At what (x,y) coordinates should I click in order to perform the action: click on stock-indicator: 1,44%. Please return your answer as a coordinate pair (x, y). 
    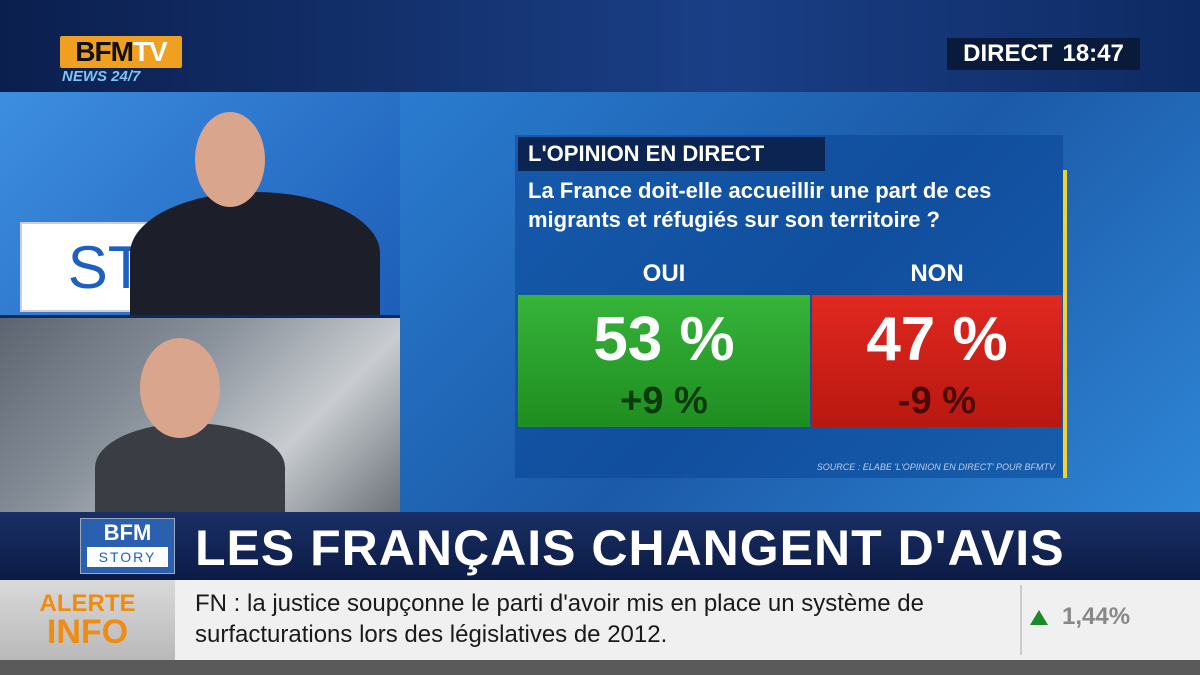
    Looking at the image, I should click on (1080, 617).